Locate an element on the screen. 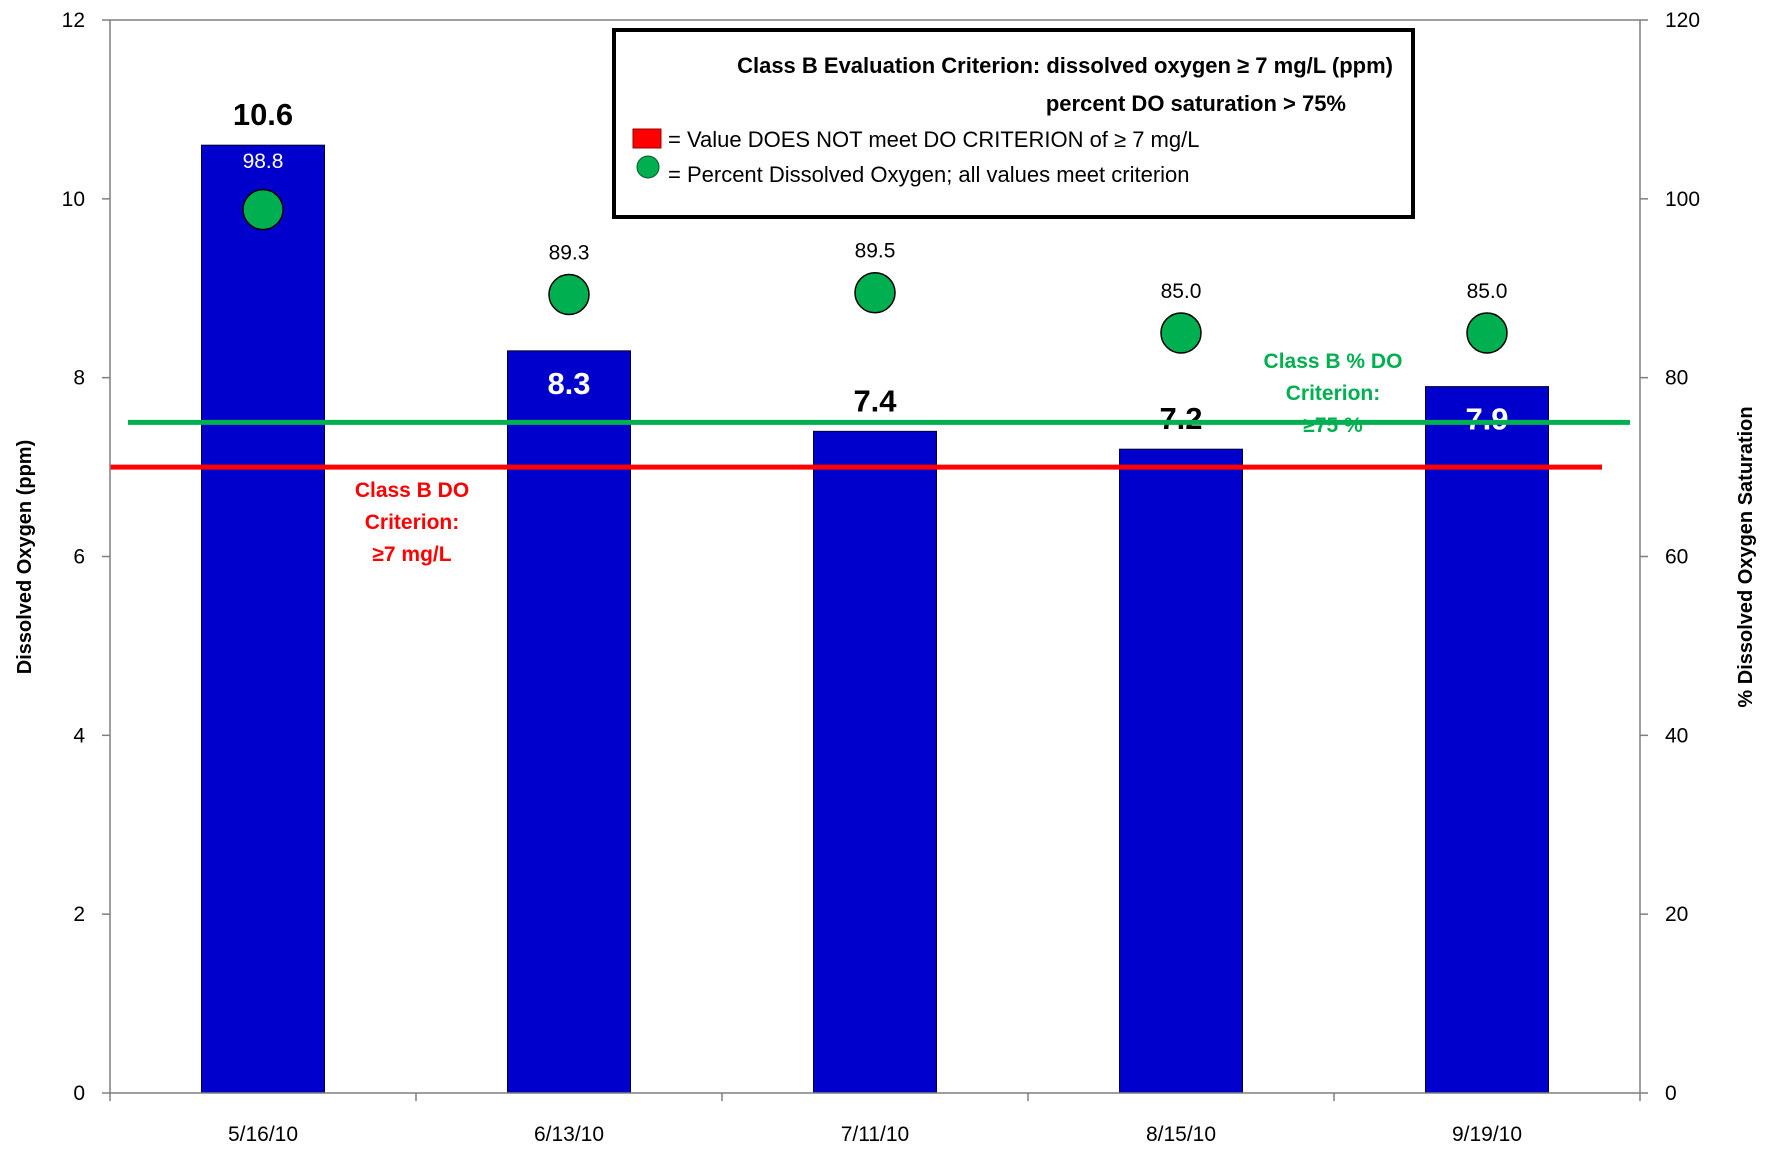  points-layer: 98.8 89.3 89.5 85.0 85.0 is located at coordinates (875, 252).